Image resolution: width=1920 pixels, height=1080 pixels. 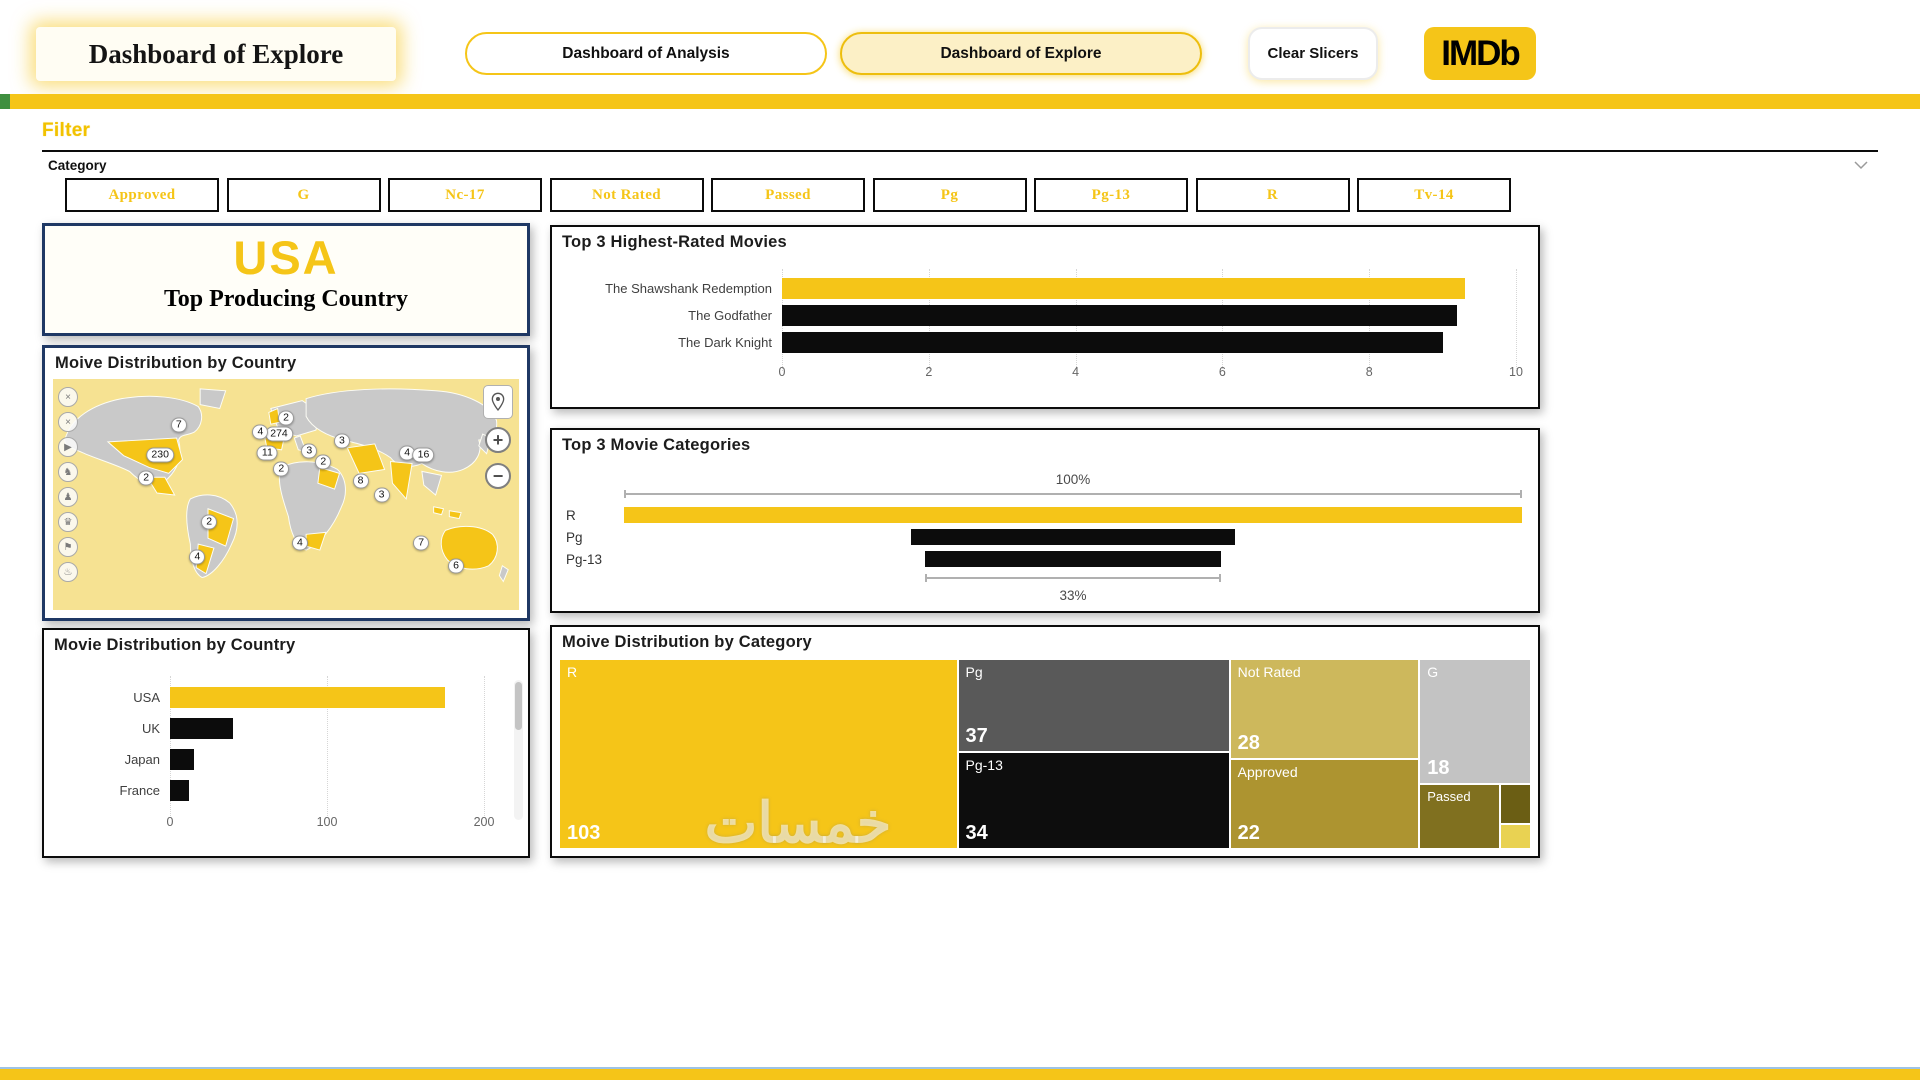 I want to click on map-layer-icon: ♨, so click(x=68, y=572).